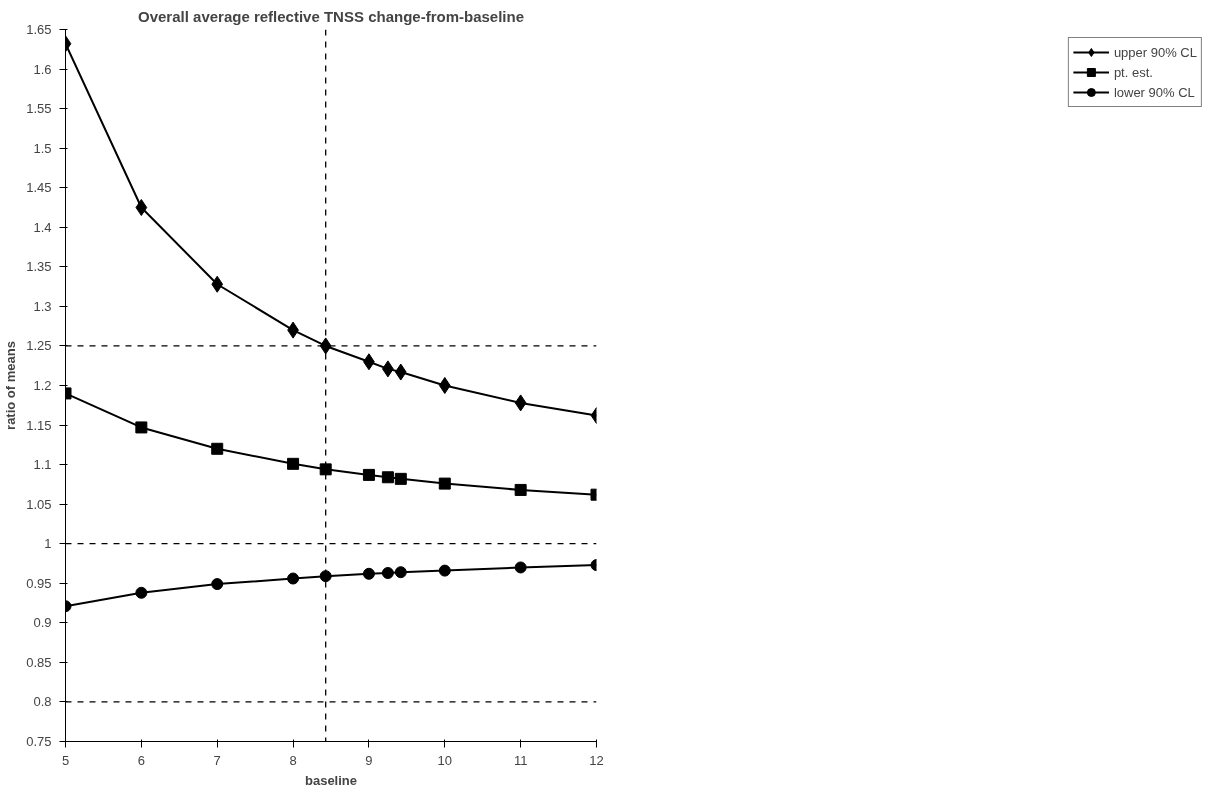 The image size is (1224, 802). I want to click on x-tick-label: 11, so click(520, 760).